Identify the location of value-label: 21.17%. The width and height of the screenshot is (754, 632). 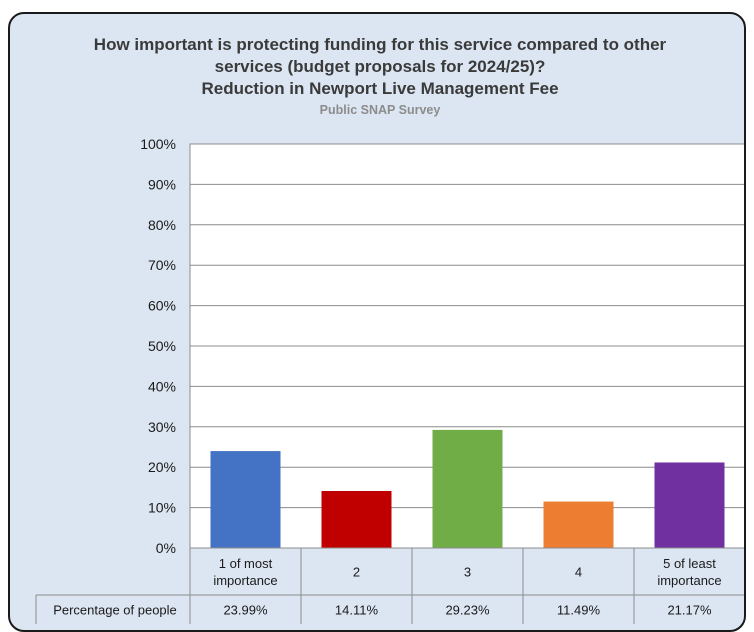
(689, 610).